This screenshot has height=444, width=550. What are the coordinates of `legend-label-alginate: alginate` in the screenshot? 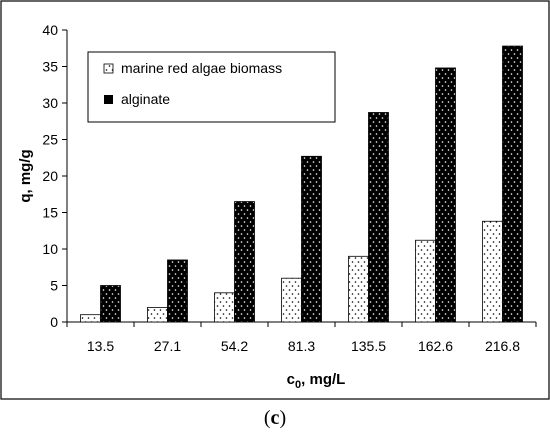 It's located at (145, 99).